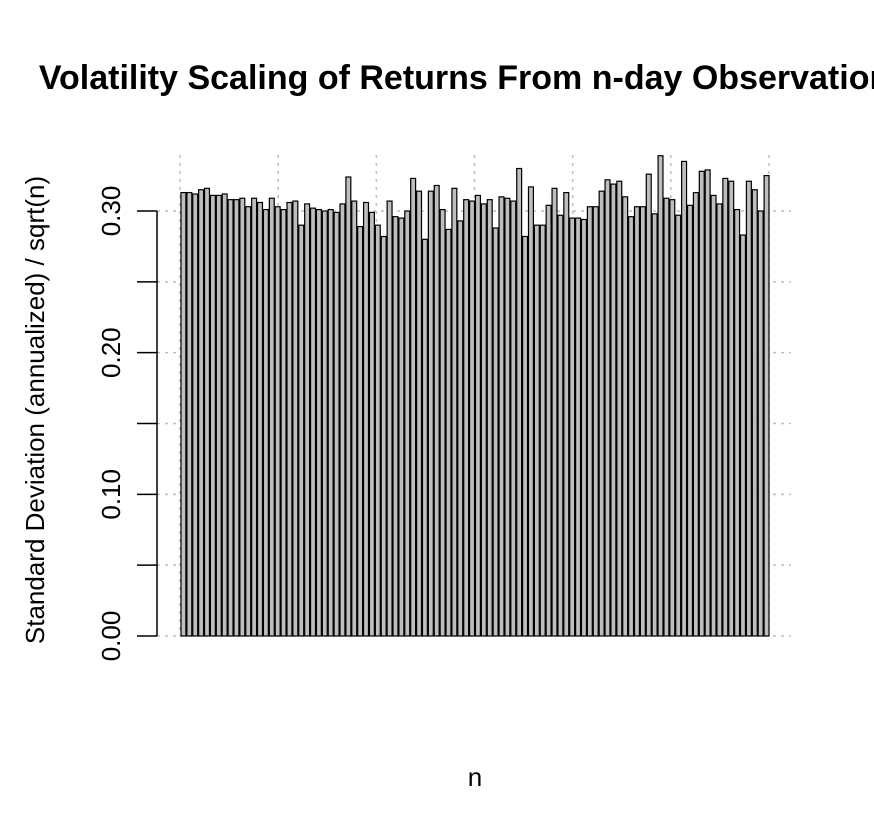  I want to click on y-tick-label: 0.00, so click(111, 636).